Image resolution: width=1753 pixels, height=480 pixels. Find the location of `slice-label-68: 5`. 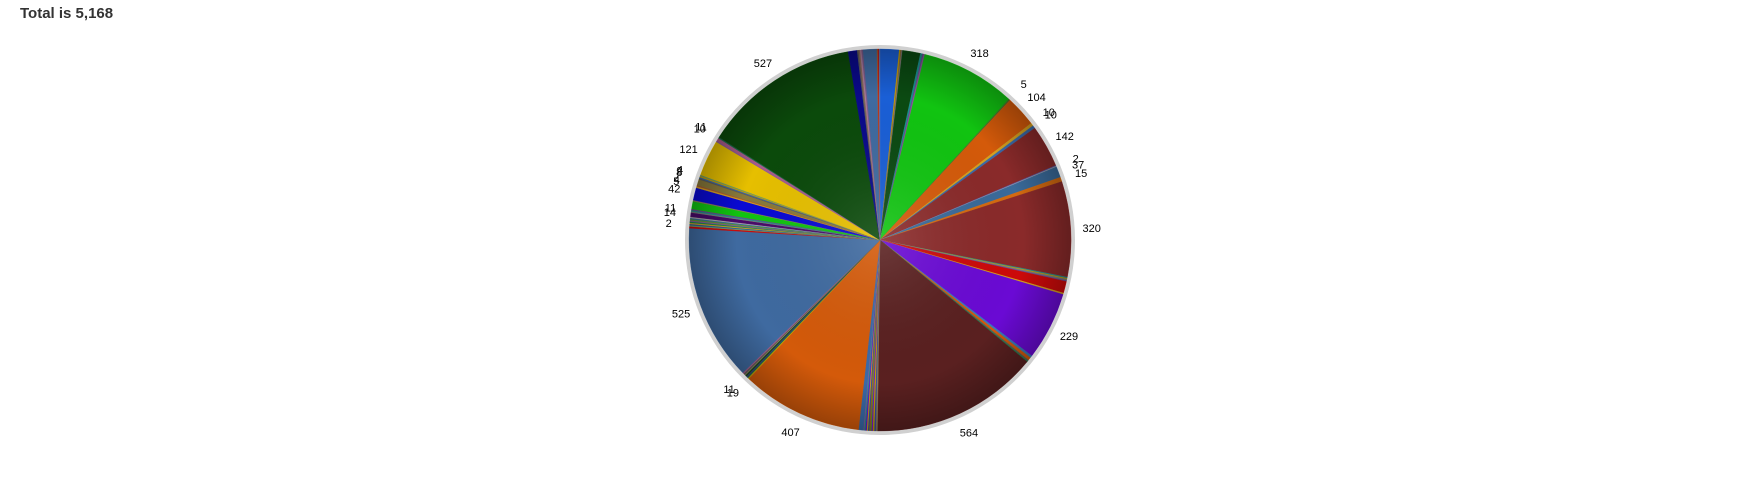

slice-label-68: 5 is located at coordinates (676, 182).